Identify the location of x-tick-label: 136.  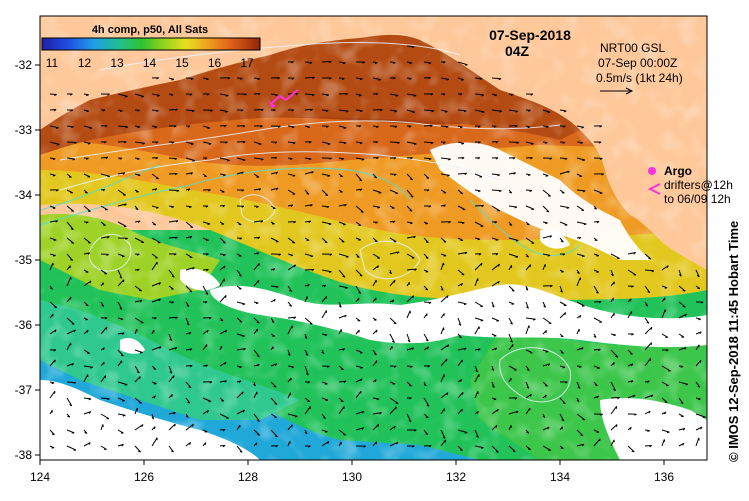
(664, 477).